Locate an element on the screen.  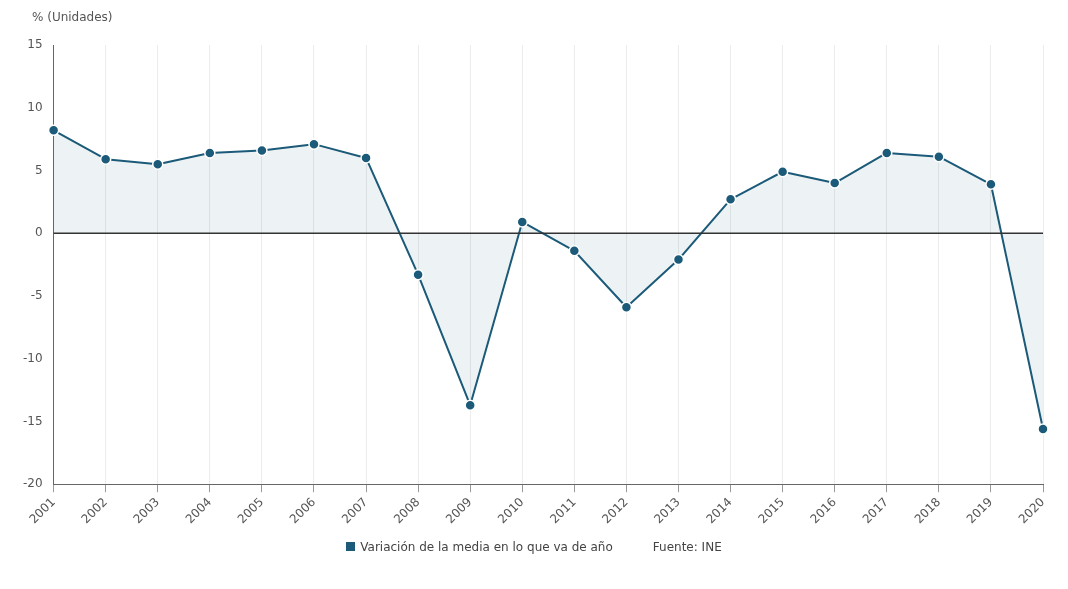
legend-label: Variación de la media en lo que va de año is located at coordinates (486, 547).